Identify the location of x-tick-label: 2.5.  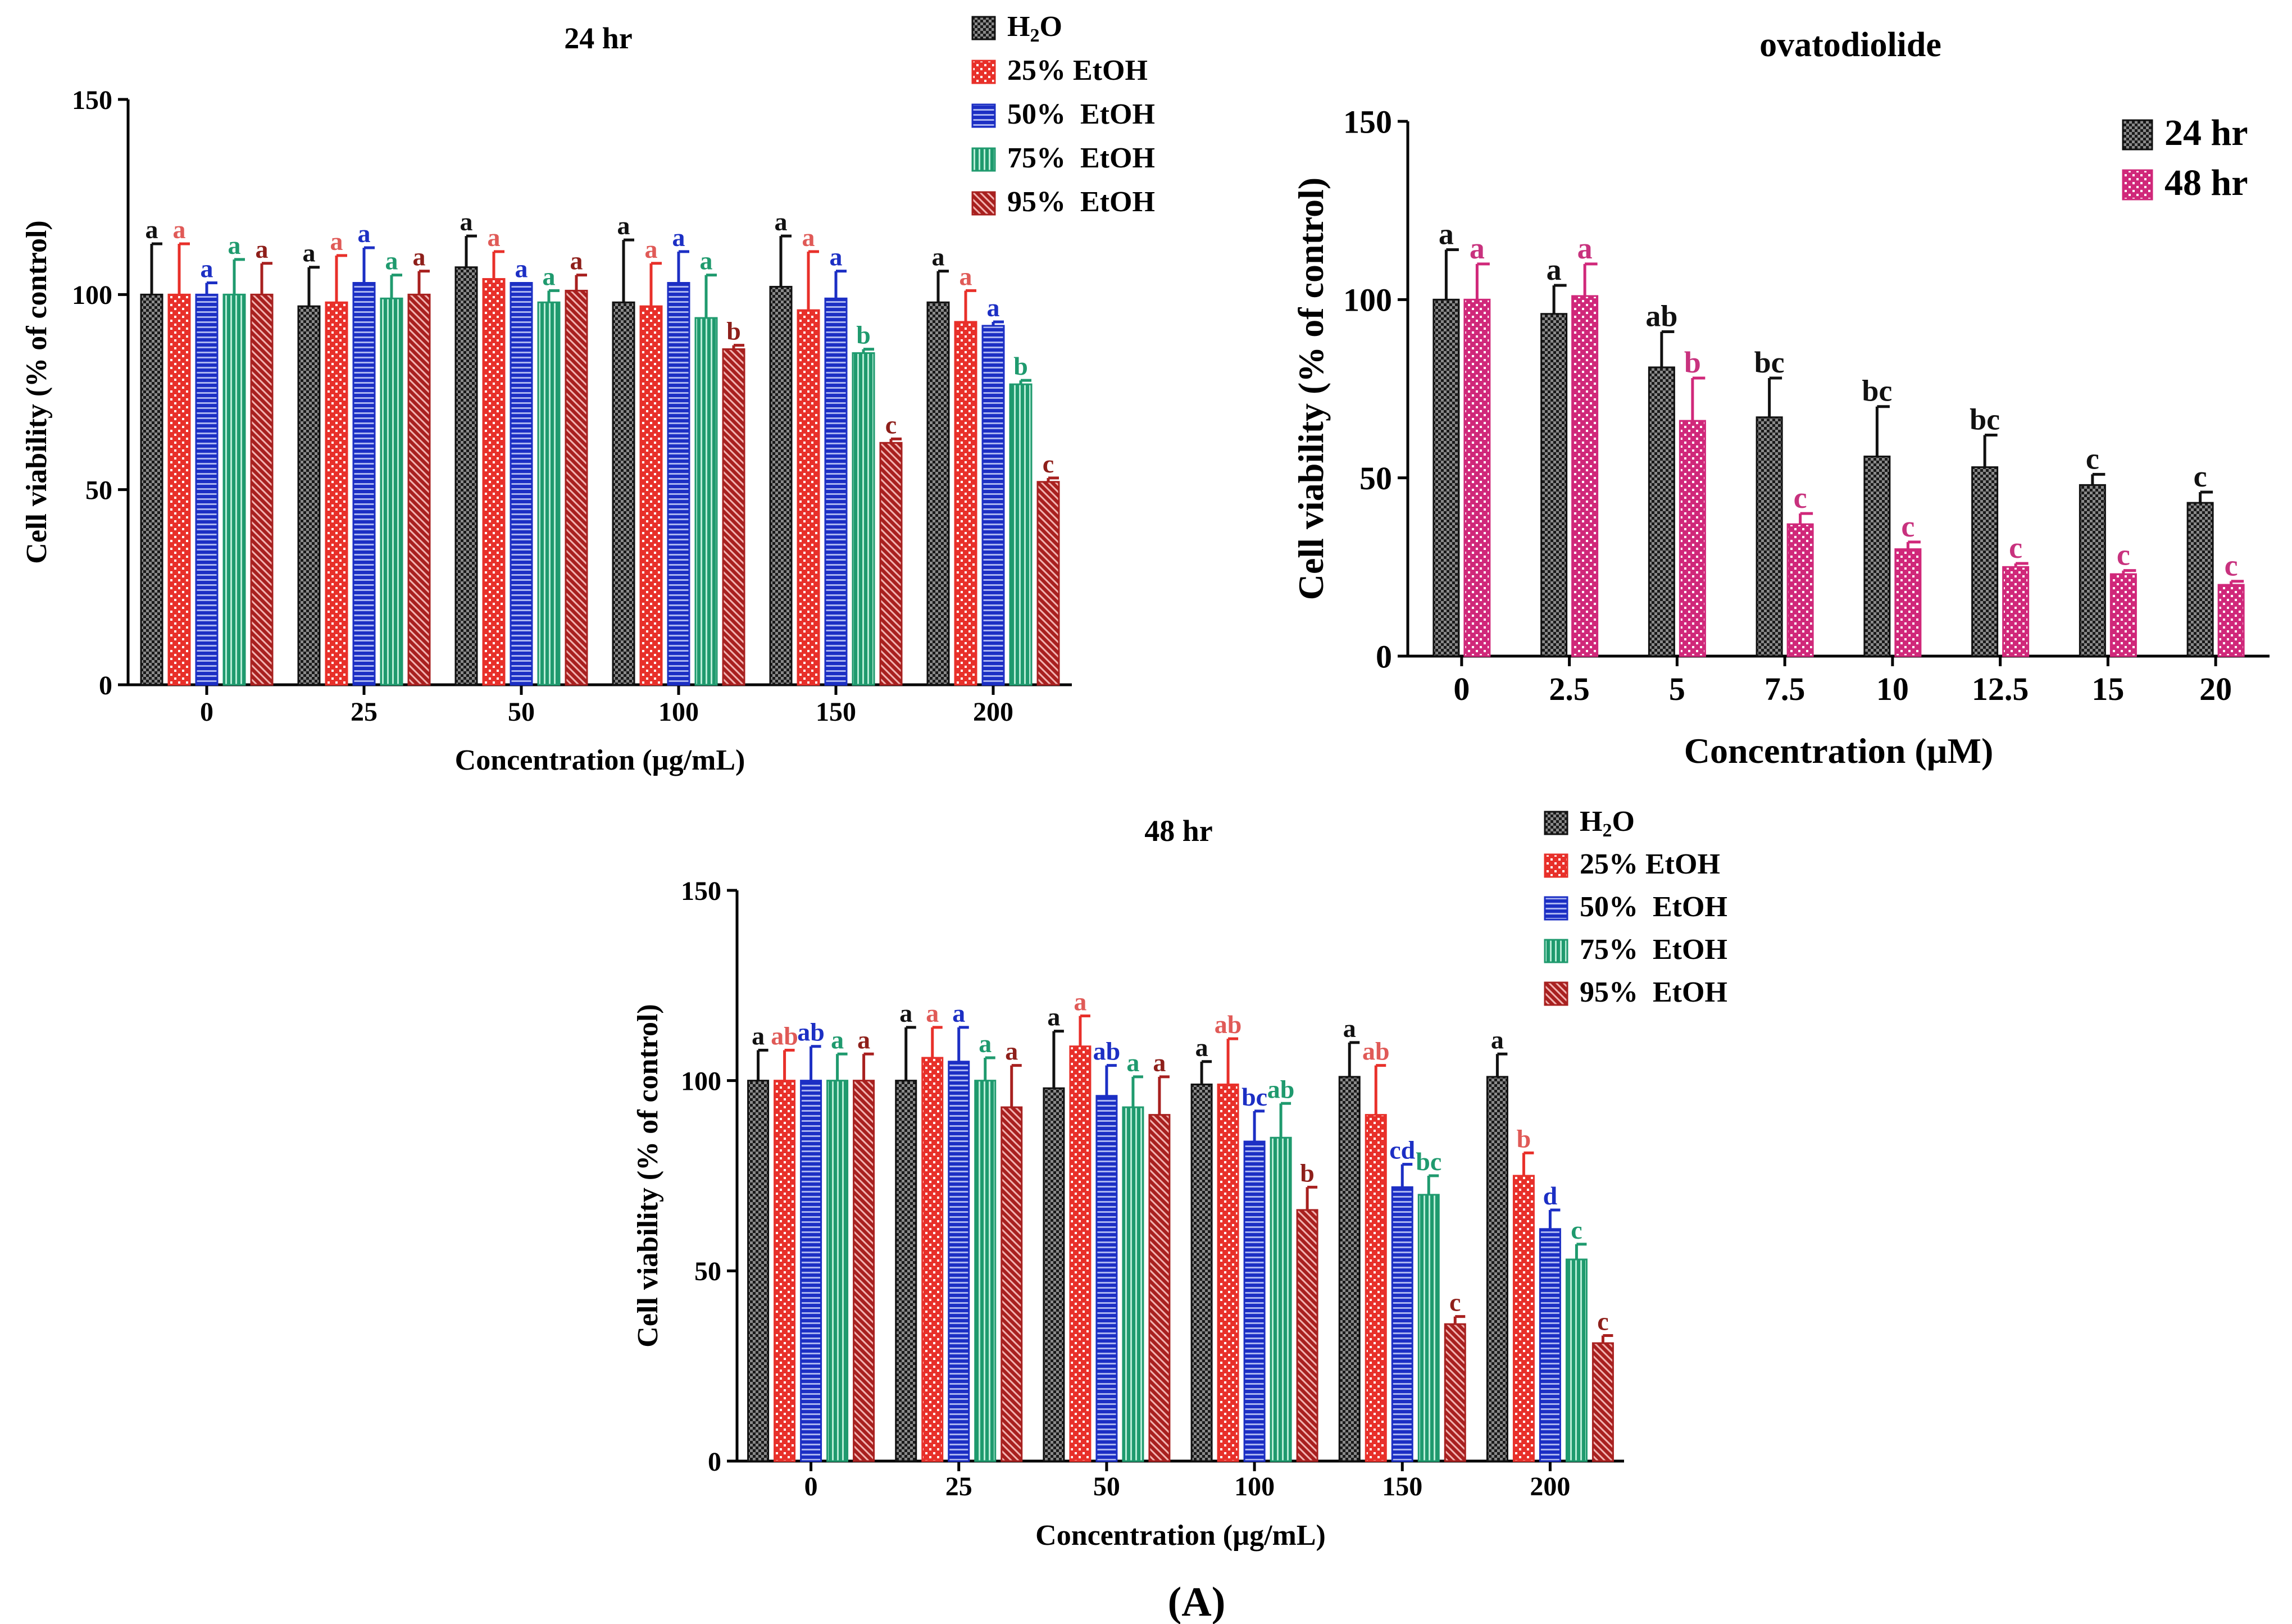
(1569, 689).